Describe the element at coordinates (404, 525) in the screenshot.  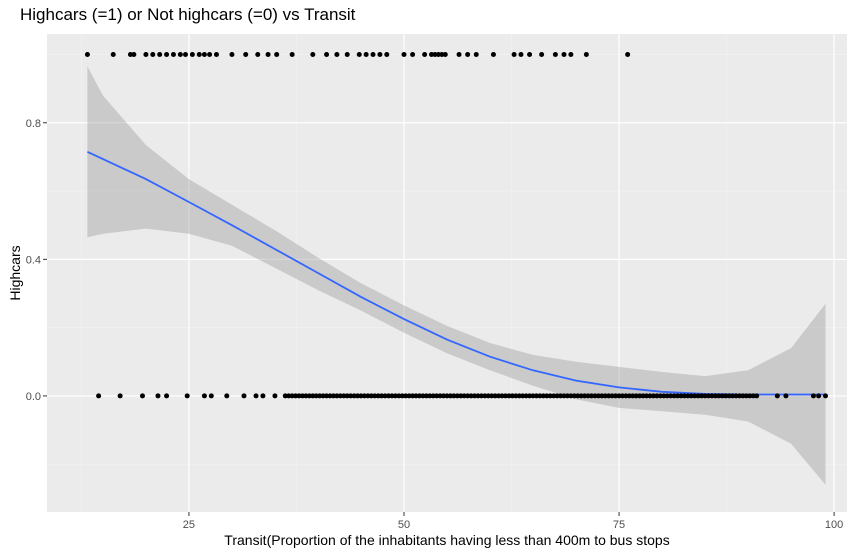
I see `x-tick-label: 50` at that location.